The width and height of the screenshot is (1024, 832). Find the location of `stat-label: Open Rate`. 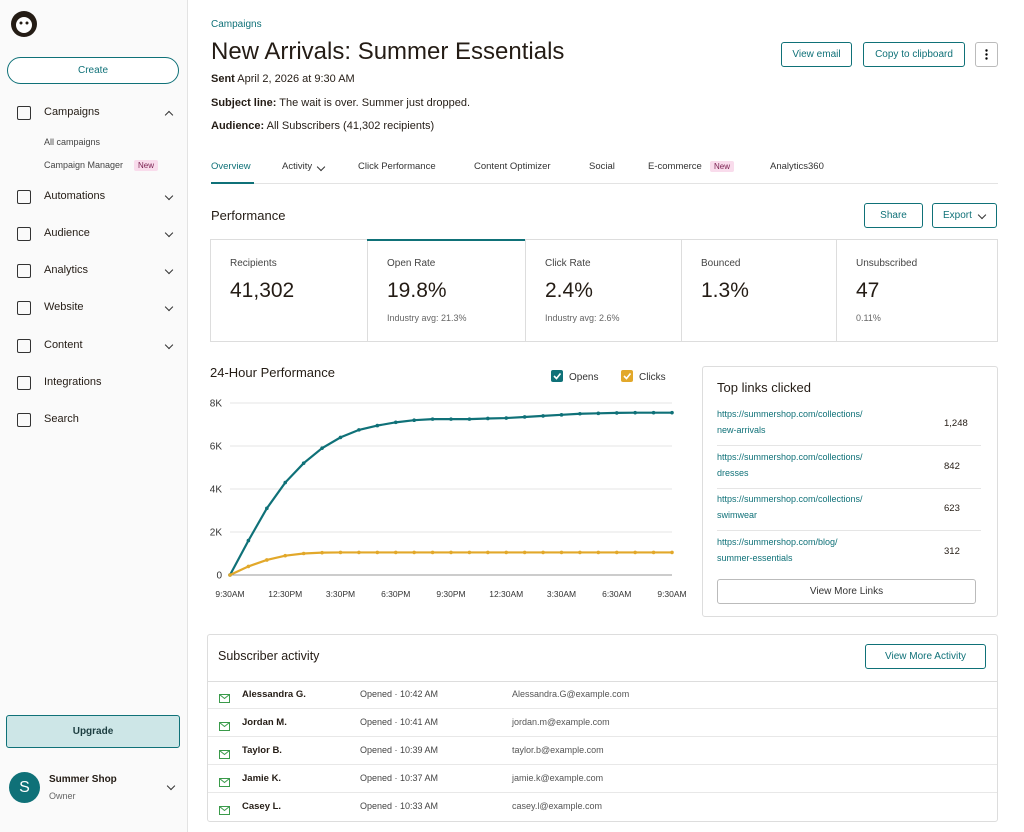

stat-label: Open Rate is located at coordinates (411, 263).